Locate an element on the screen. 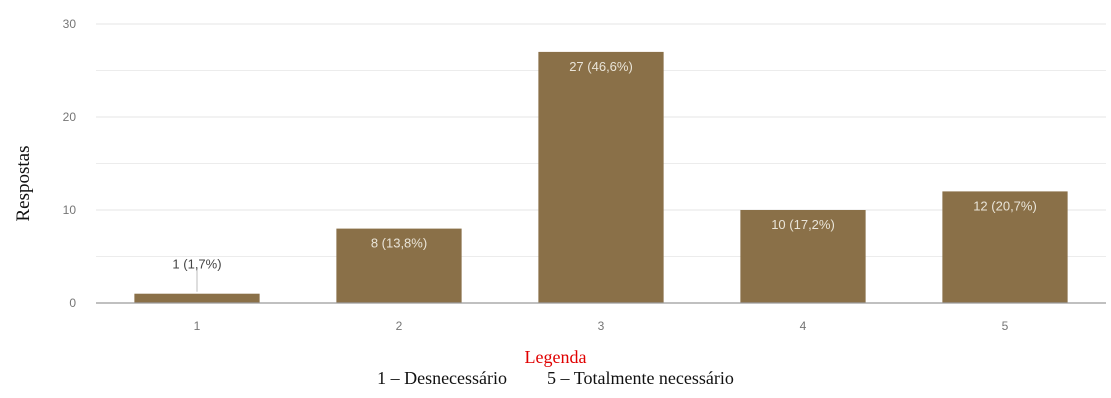 The width and height of the screenshot is (1111, 398). x-tick-label: 1 is located at coordinates (197, 326).